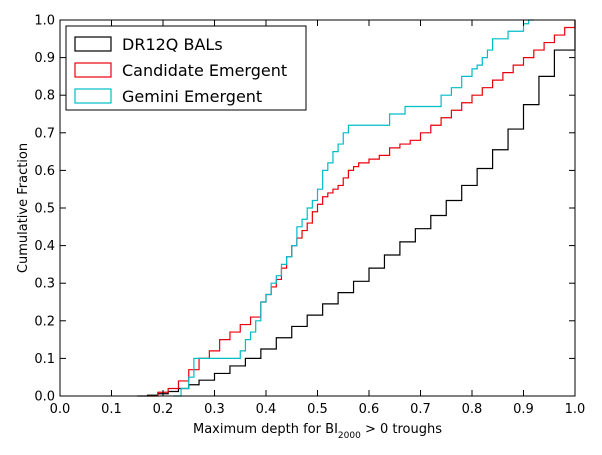 The height and width of the screenshot is (455, 602). What do you see at coordinates (172, 44) in the screenshot?
I see `legend-label: DR12Q BALs` at bounding box center [172, 44].